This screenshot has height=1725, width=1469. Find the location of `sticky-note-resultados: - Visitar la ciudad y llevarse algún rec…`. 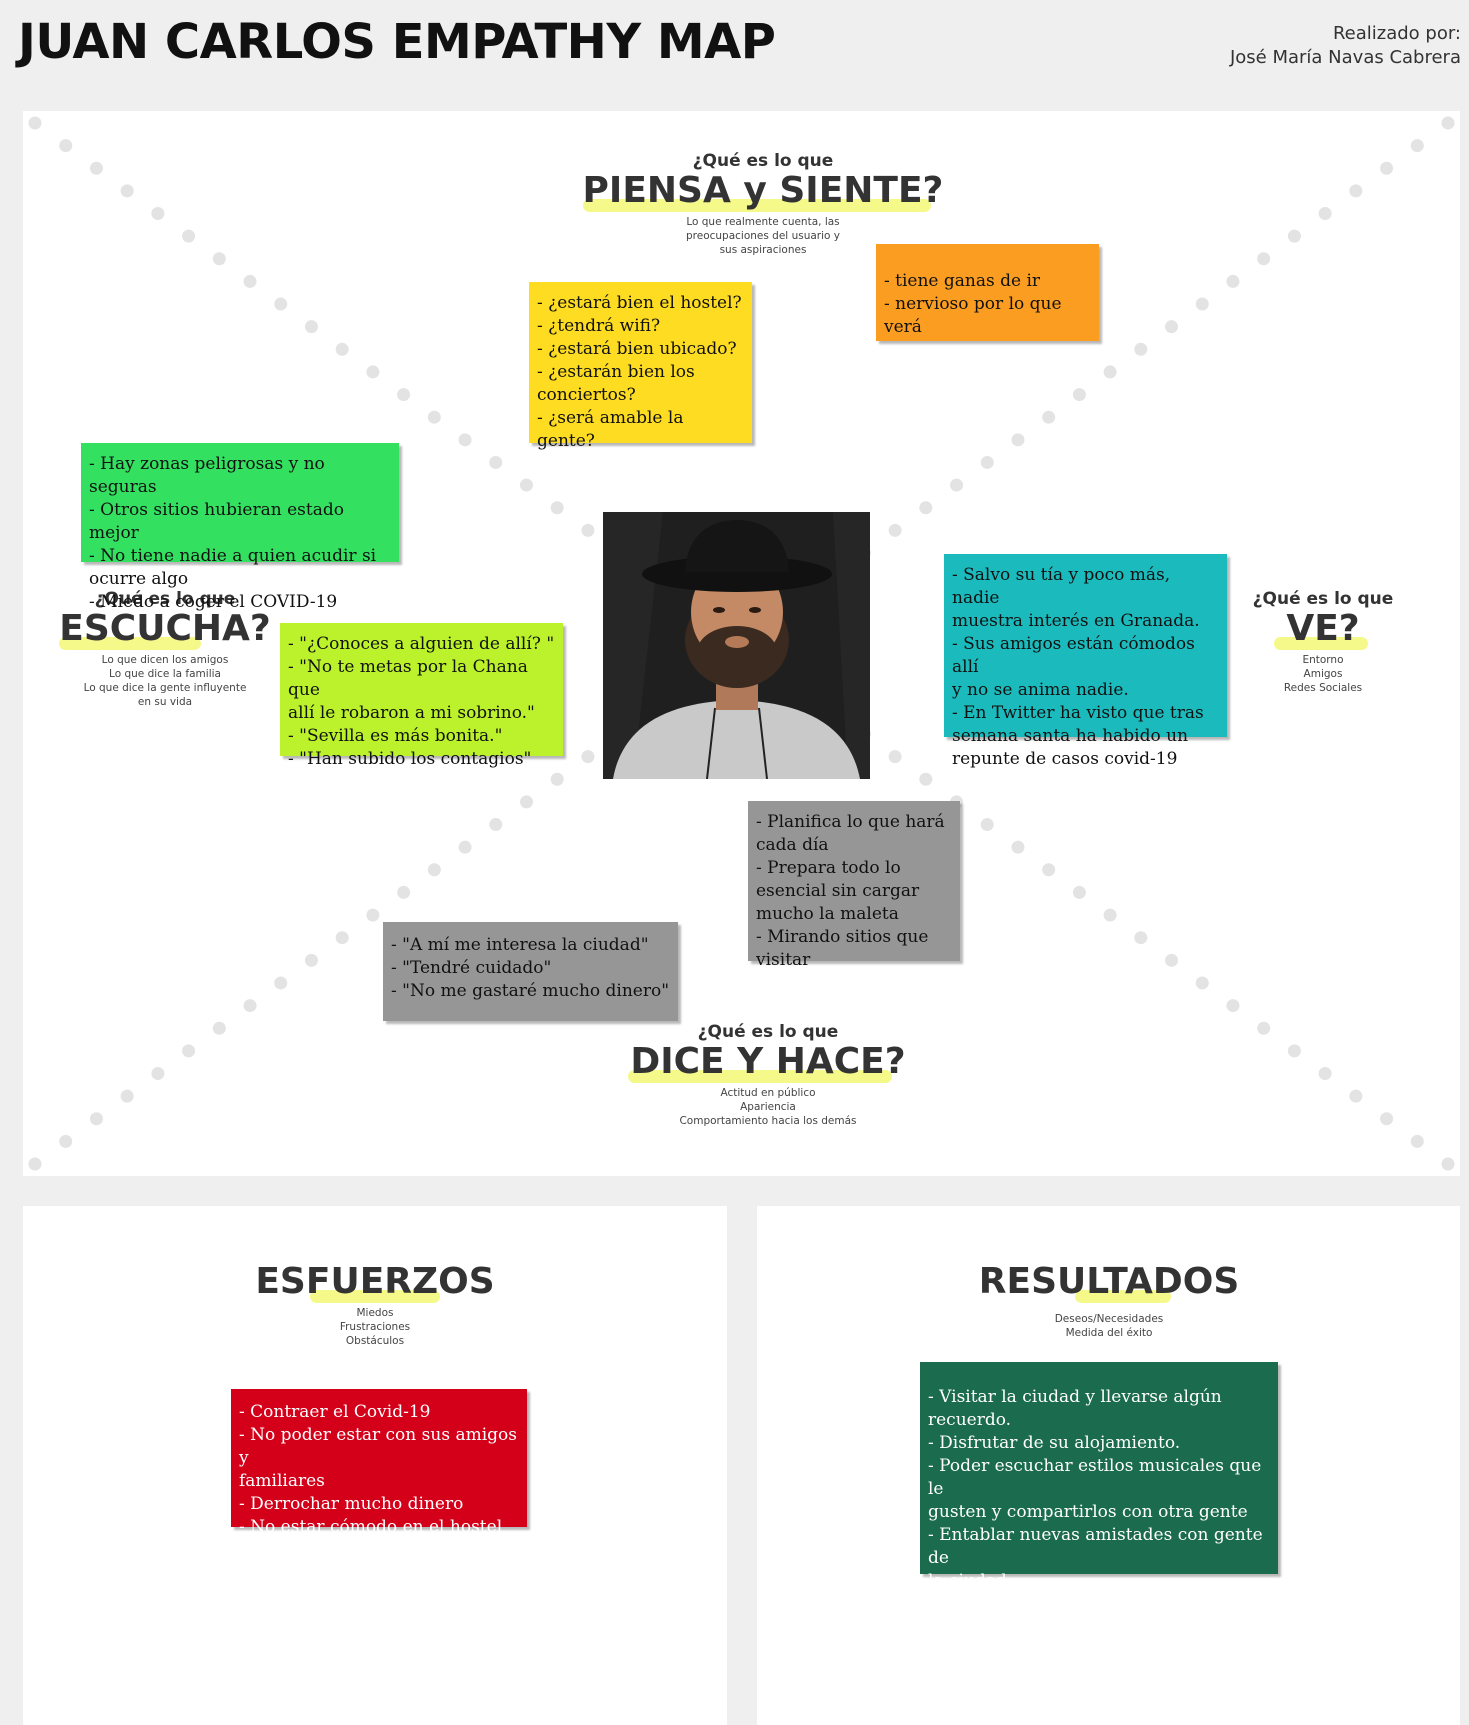

sticky-note-resultados: - Visitar la ciudad y llevarse algún rec… is located at coordinates (1099, 1476).